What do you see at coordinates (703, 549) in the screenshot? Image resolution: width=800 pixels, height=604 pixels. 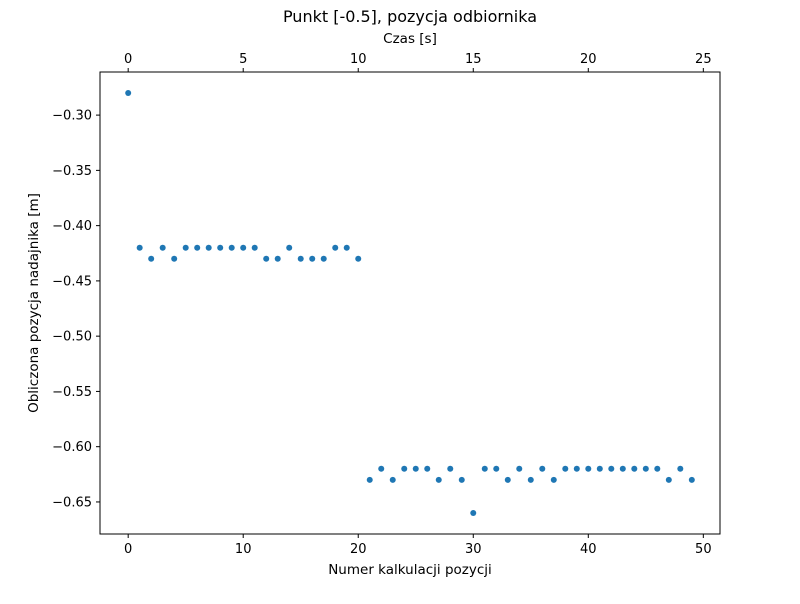 I see `x-tick-label: 50` at bounding box center [703, 549].